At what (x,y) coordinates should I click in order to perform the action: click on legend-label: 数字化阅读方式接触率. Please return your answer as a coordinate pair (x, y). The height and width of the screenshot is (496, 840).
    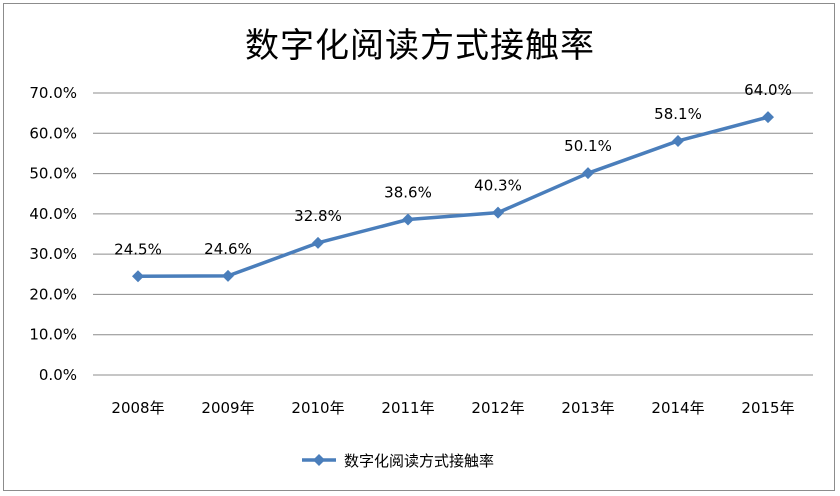
    Looking at the image, I should click on (419, 461).